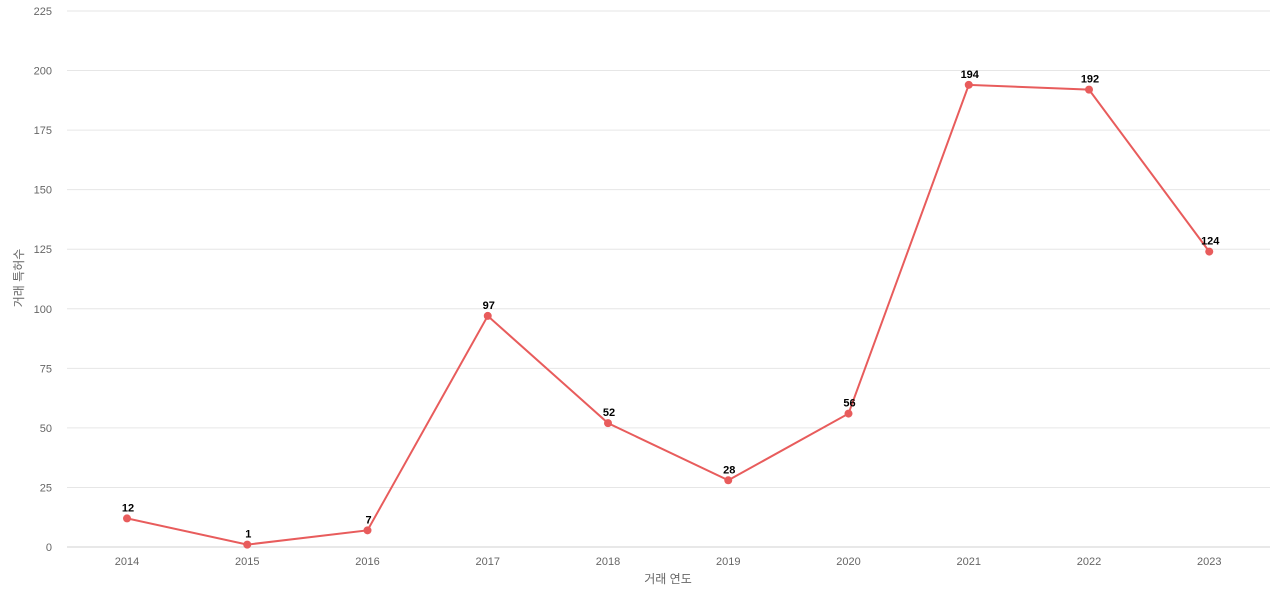 This screenshot has height=605, width=1280. Describe the element at coordinates (43, 131) in the screenshot. I see `y-tick-label: 175` at that location.